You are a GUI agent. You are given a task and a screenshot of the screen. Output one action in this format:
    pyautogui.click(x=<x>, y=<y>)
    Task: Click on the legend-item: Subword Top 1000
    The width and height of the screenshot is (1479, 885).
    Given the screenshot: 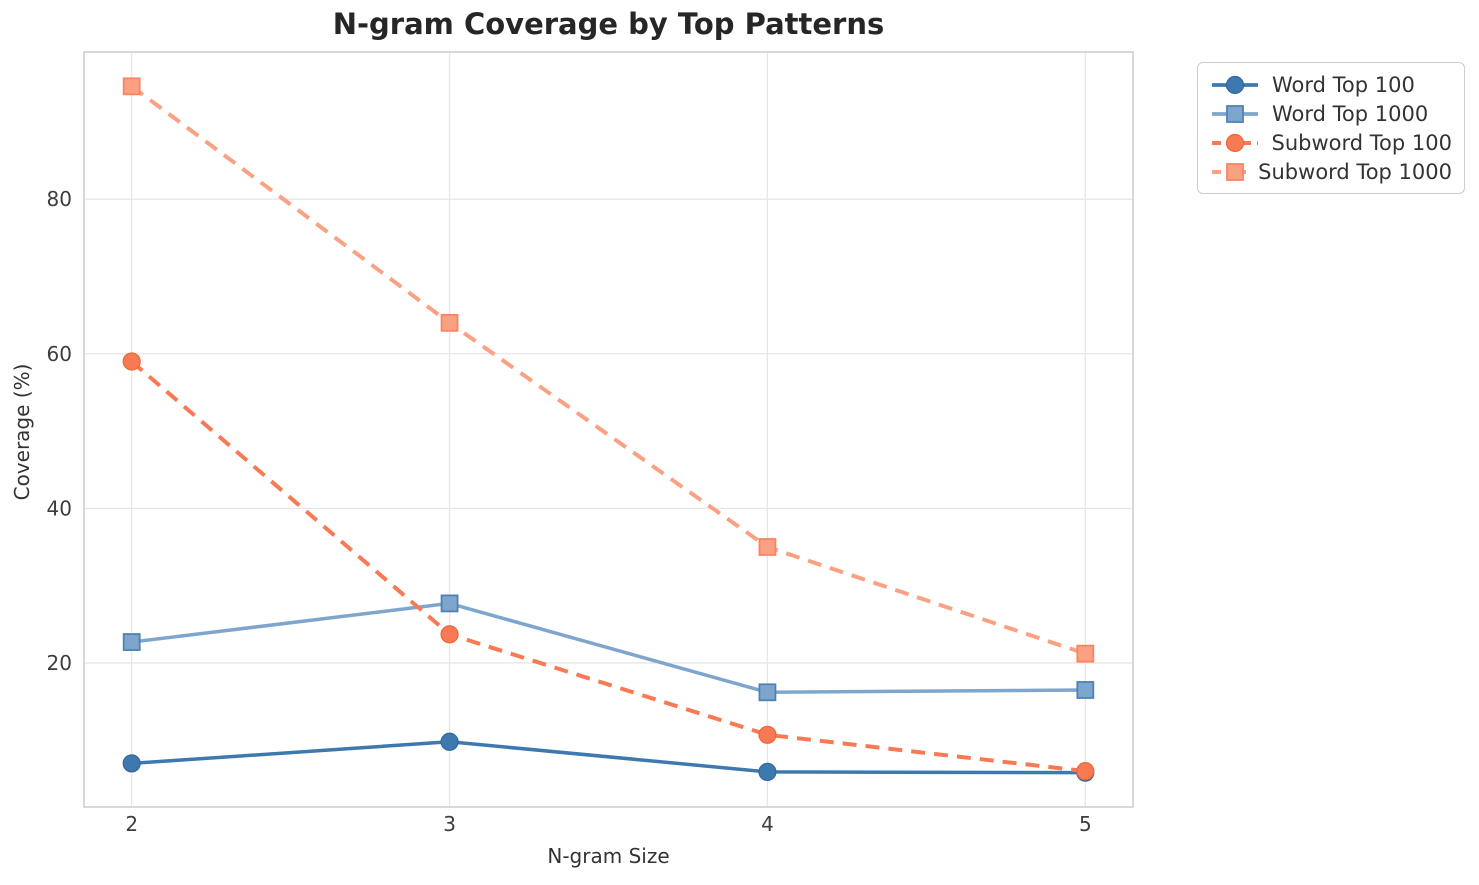 What is the action you would take?
    pyautogui.click(x=1331, y=171)
    